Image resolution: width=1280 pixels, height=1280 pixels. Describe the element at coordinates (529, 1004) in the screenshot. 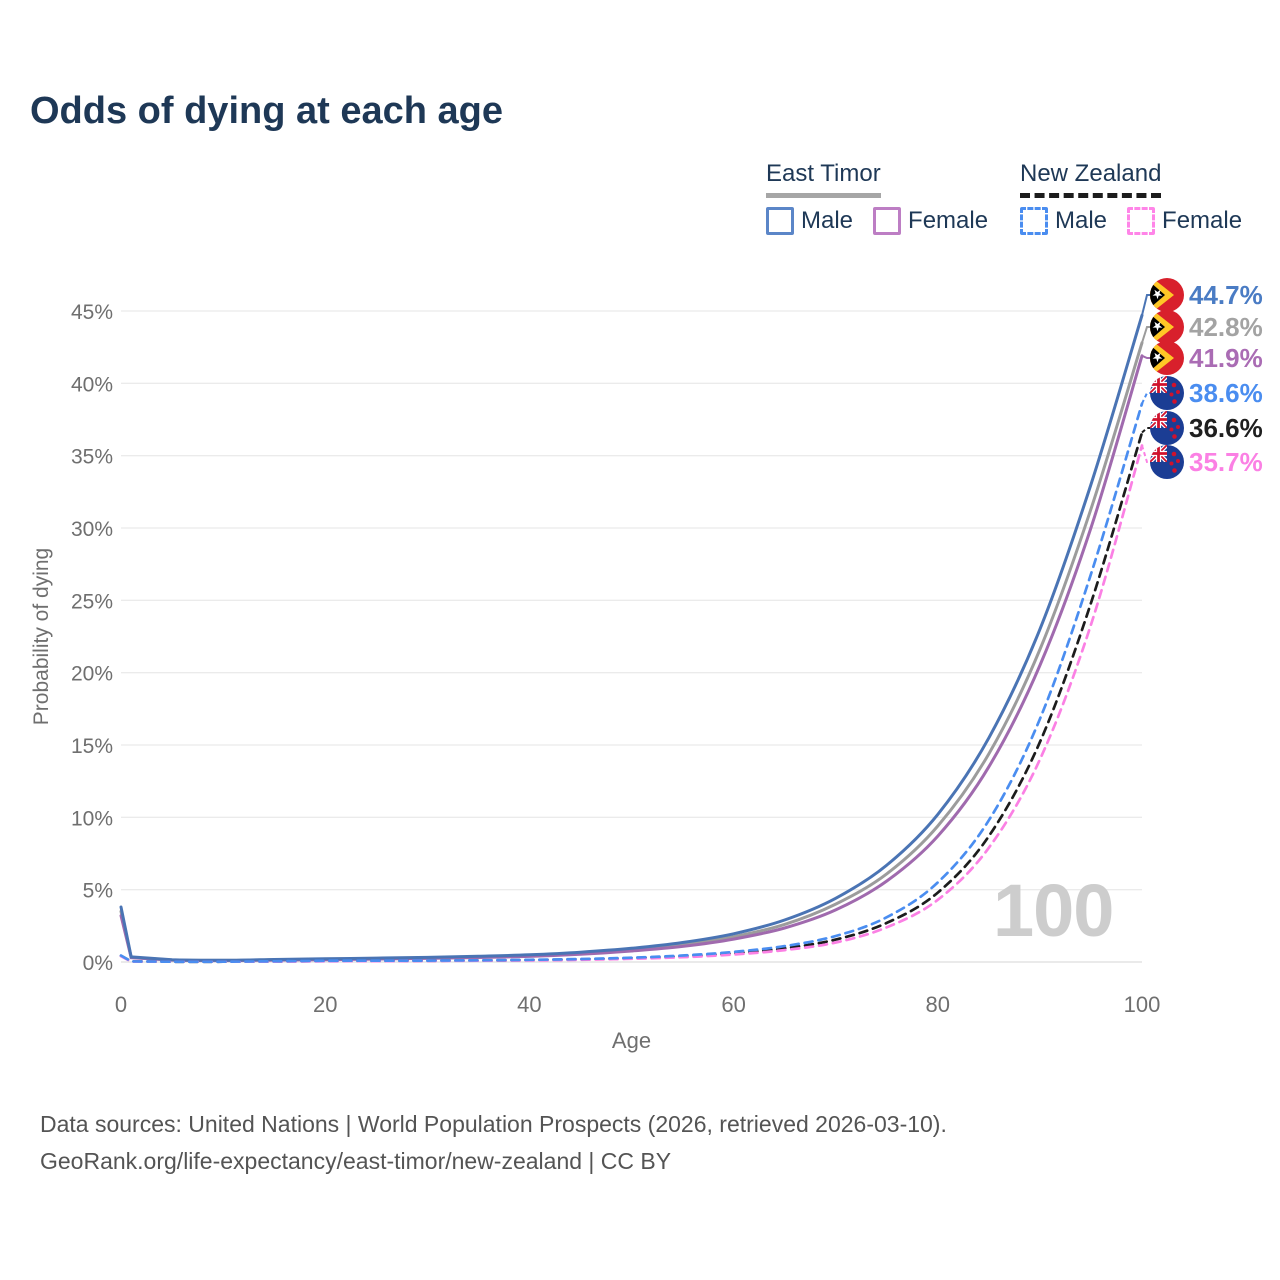

I see `x-tick-label: 40` at that location.